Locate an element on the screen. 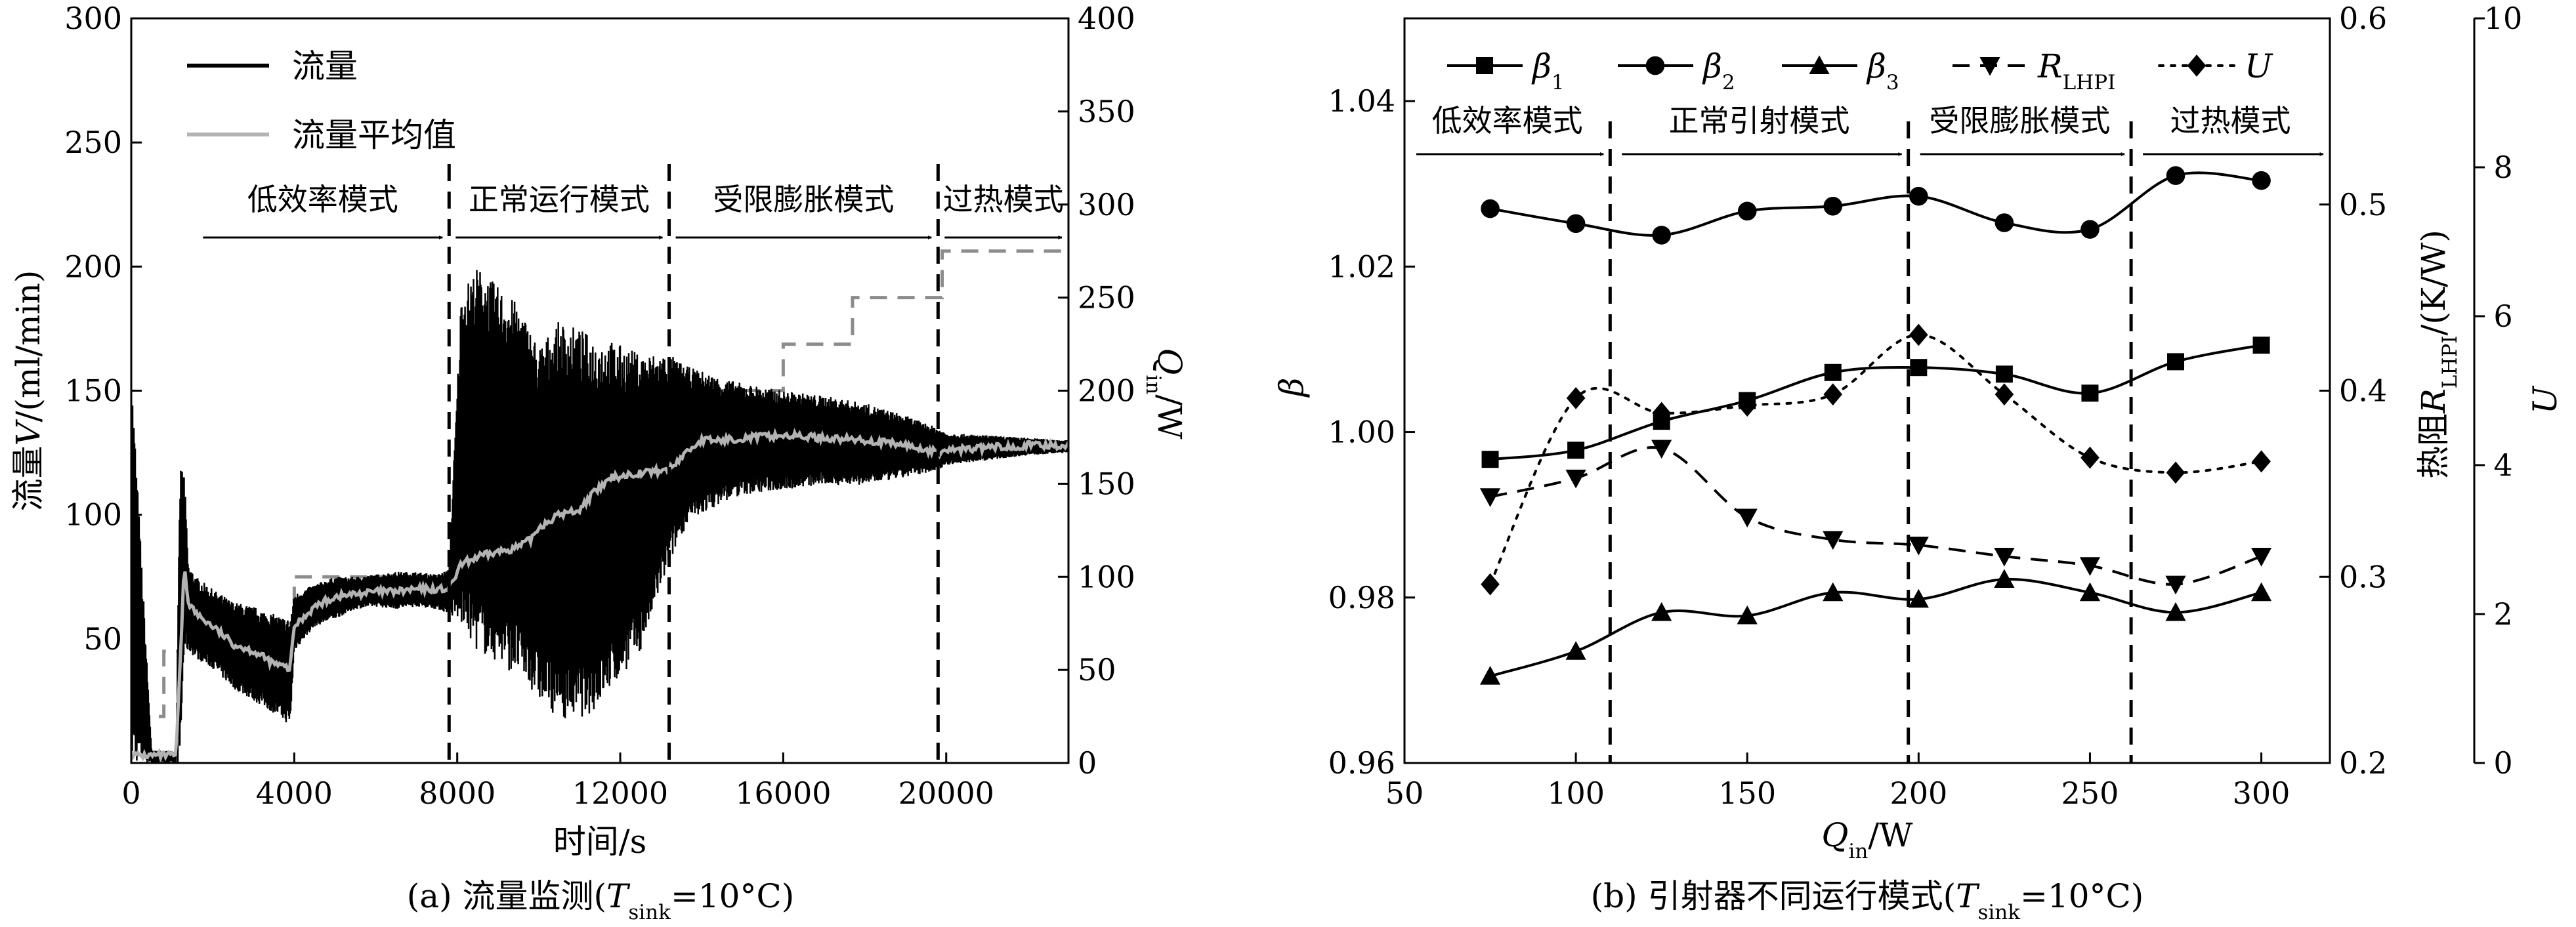  y2-tick-label: 50 is located at coordinates (1097, 670).